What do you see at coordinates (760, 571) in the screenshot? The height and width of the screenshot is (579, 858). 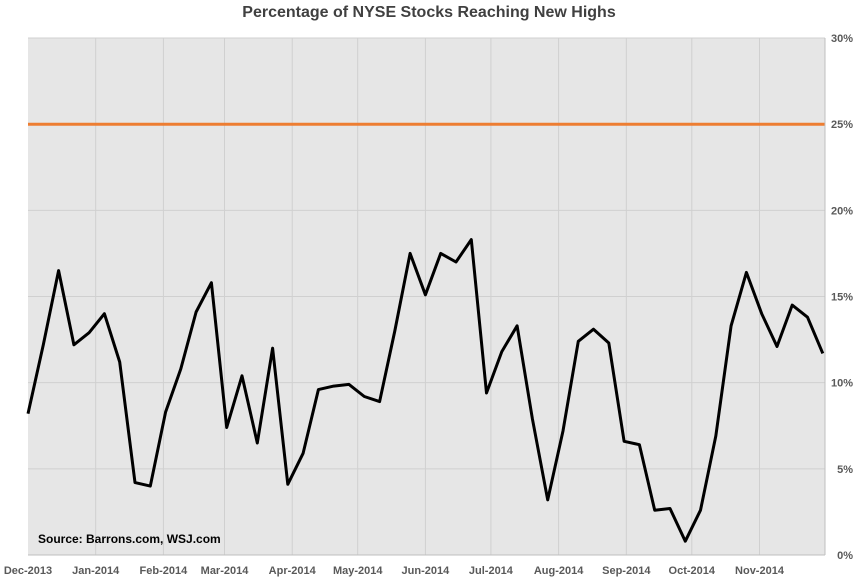 I see `x-tick-label: Nov-2014` at bounding box center [760, 571].